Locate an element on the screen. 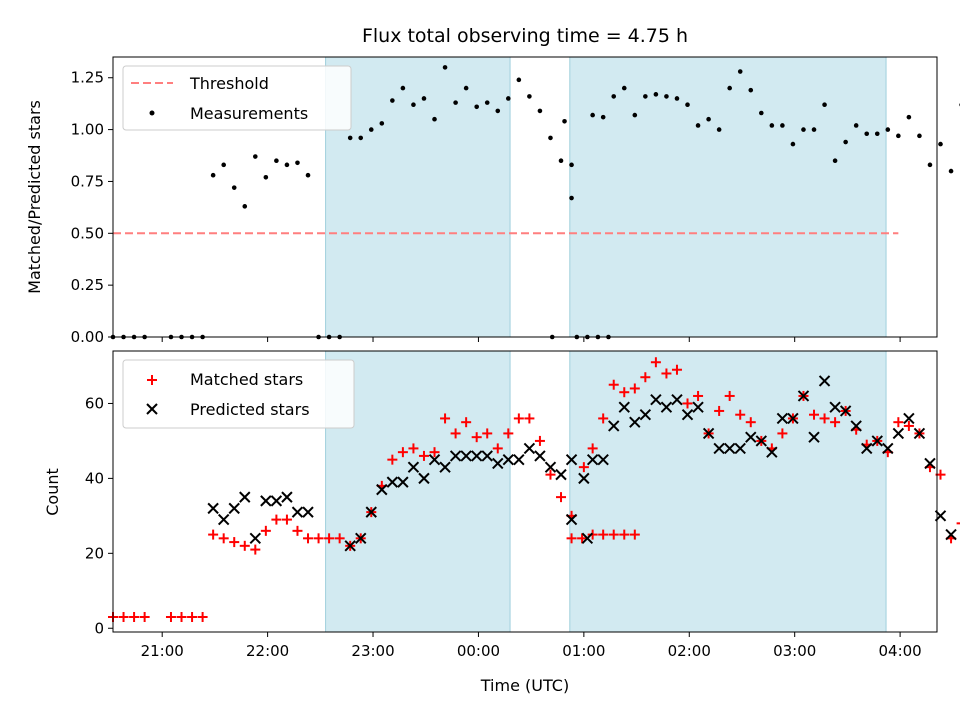 This screenshot has width=960, height=720. legend-matched-label: Matched stars is located at coordinates (246, 379).